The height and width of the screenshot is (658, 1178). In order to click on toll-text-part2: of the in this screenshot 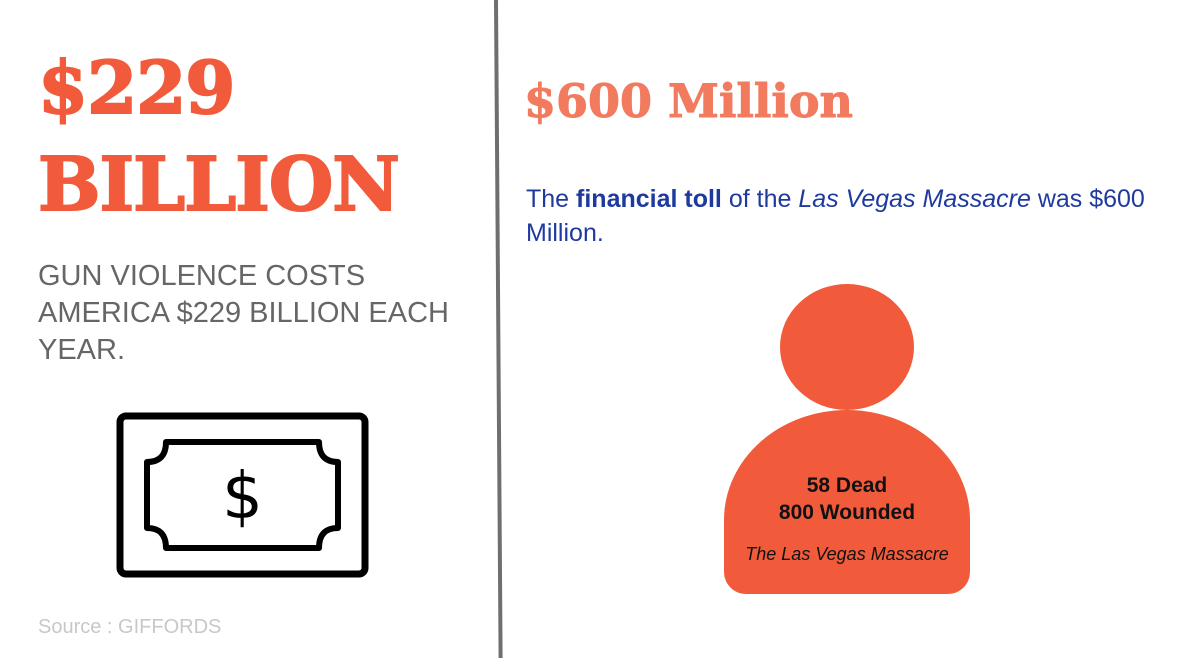, I will do `click(760, 199)`.